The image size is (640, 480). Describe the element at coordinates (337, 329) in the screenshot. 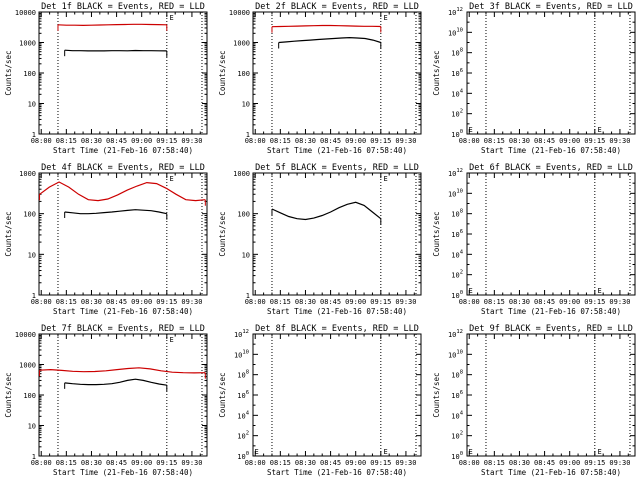

I see `panel-title: Det 8f BLACK = Events, RED = LLD` at that location.